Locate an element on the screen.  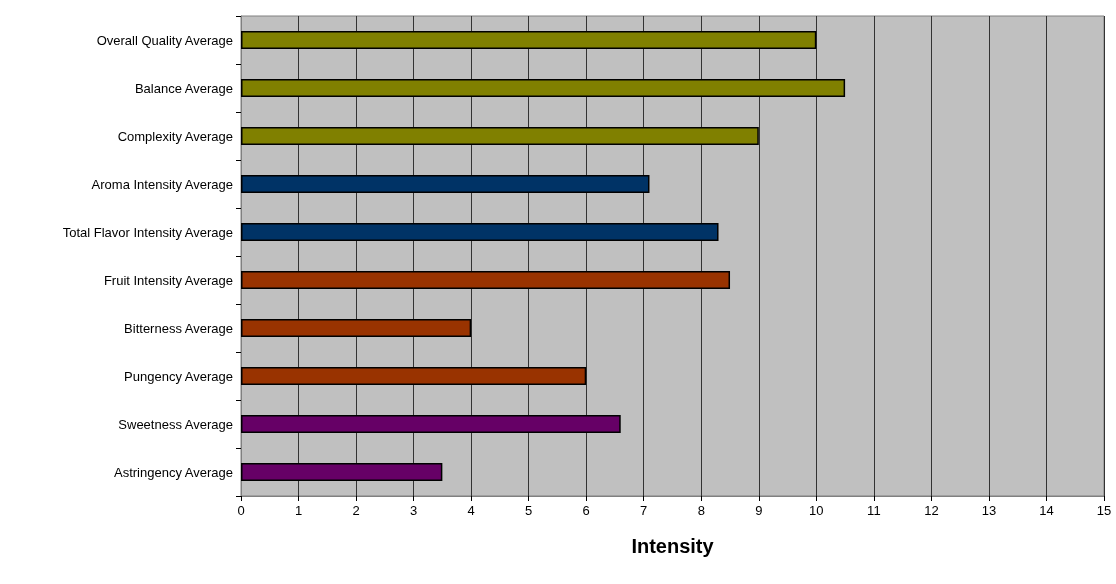
x-tick-label: 14 is located at coordinates (1046, 510).